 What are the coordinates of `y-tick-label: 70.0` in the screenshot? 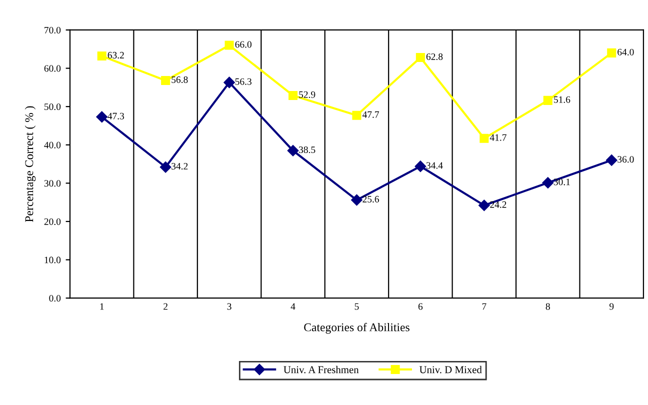 It's located at (52, 30).